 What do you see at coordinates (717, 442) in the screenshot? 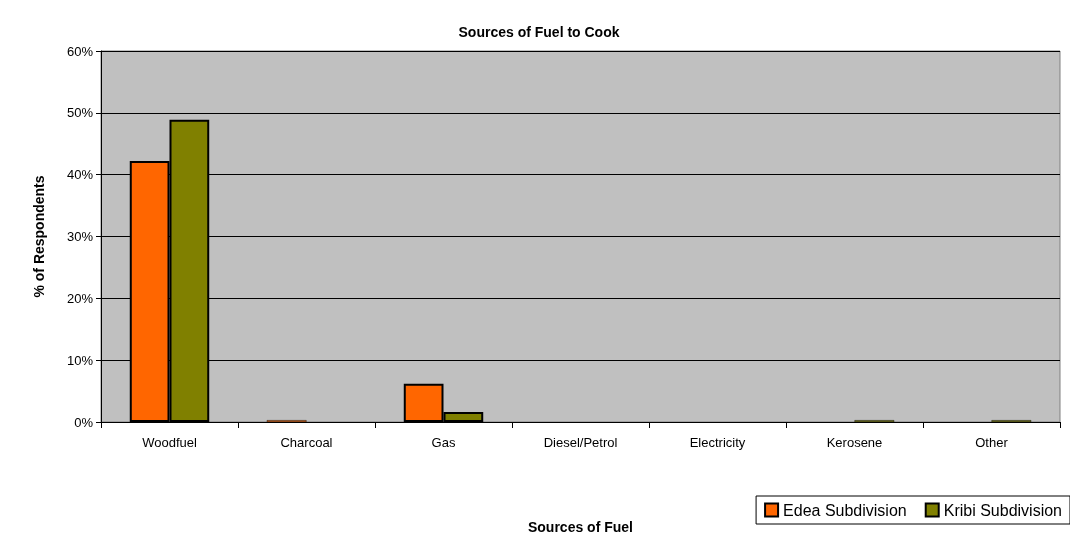
I see `x-tick-label: Electricity` at bounding box center [717, 442].